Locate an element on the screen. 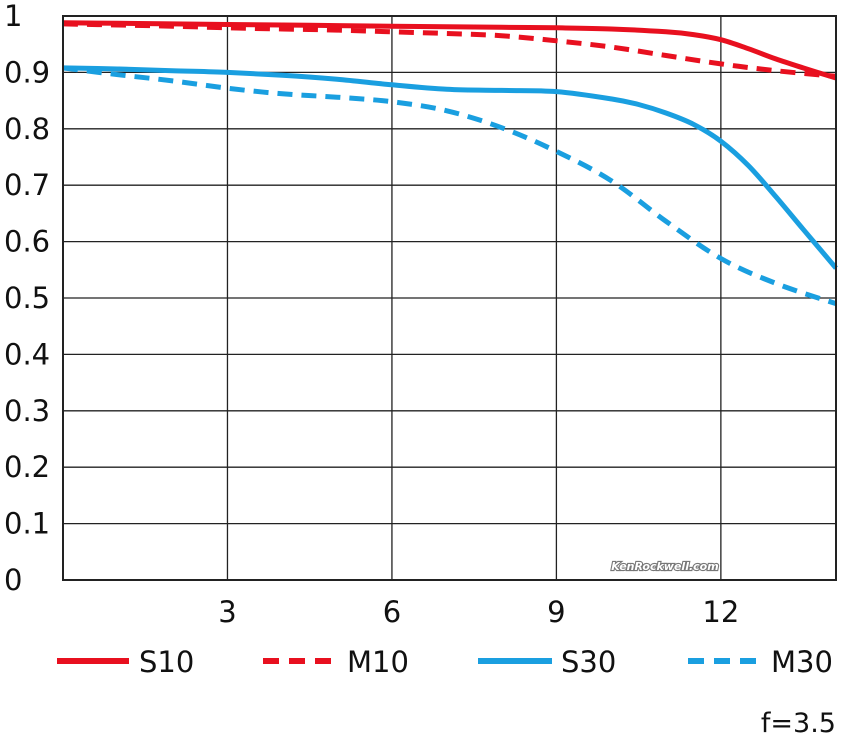  series-line-s10 is located at coordinates (449, 50).